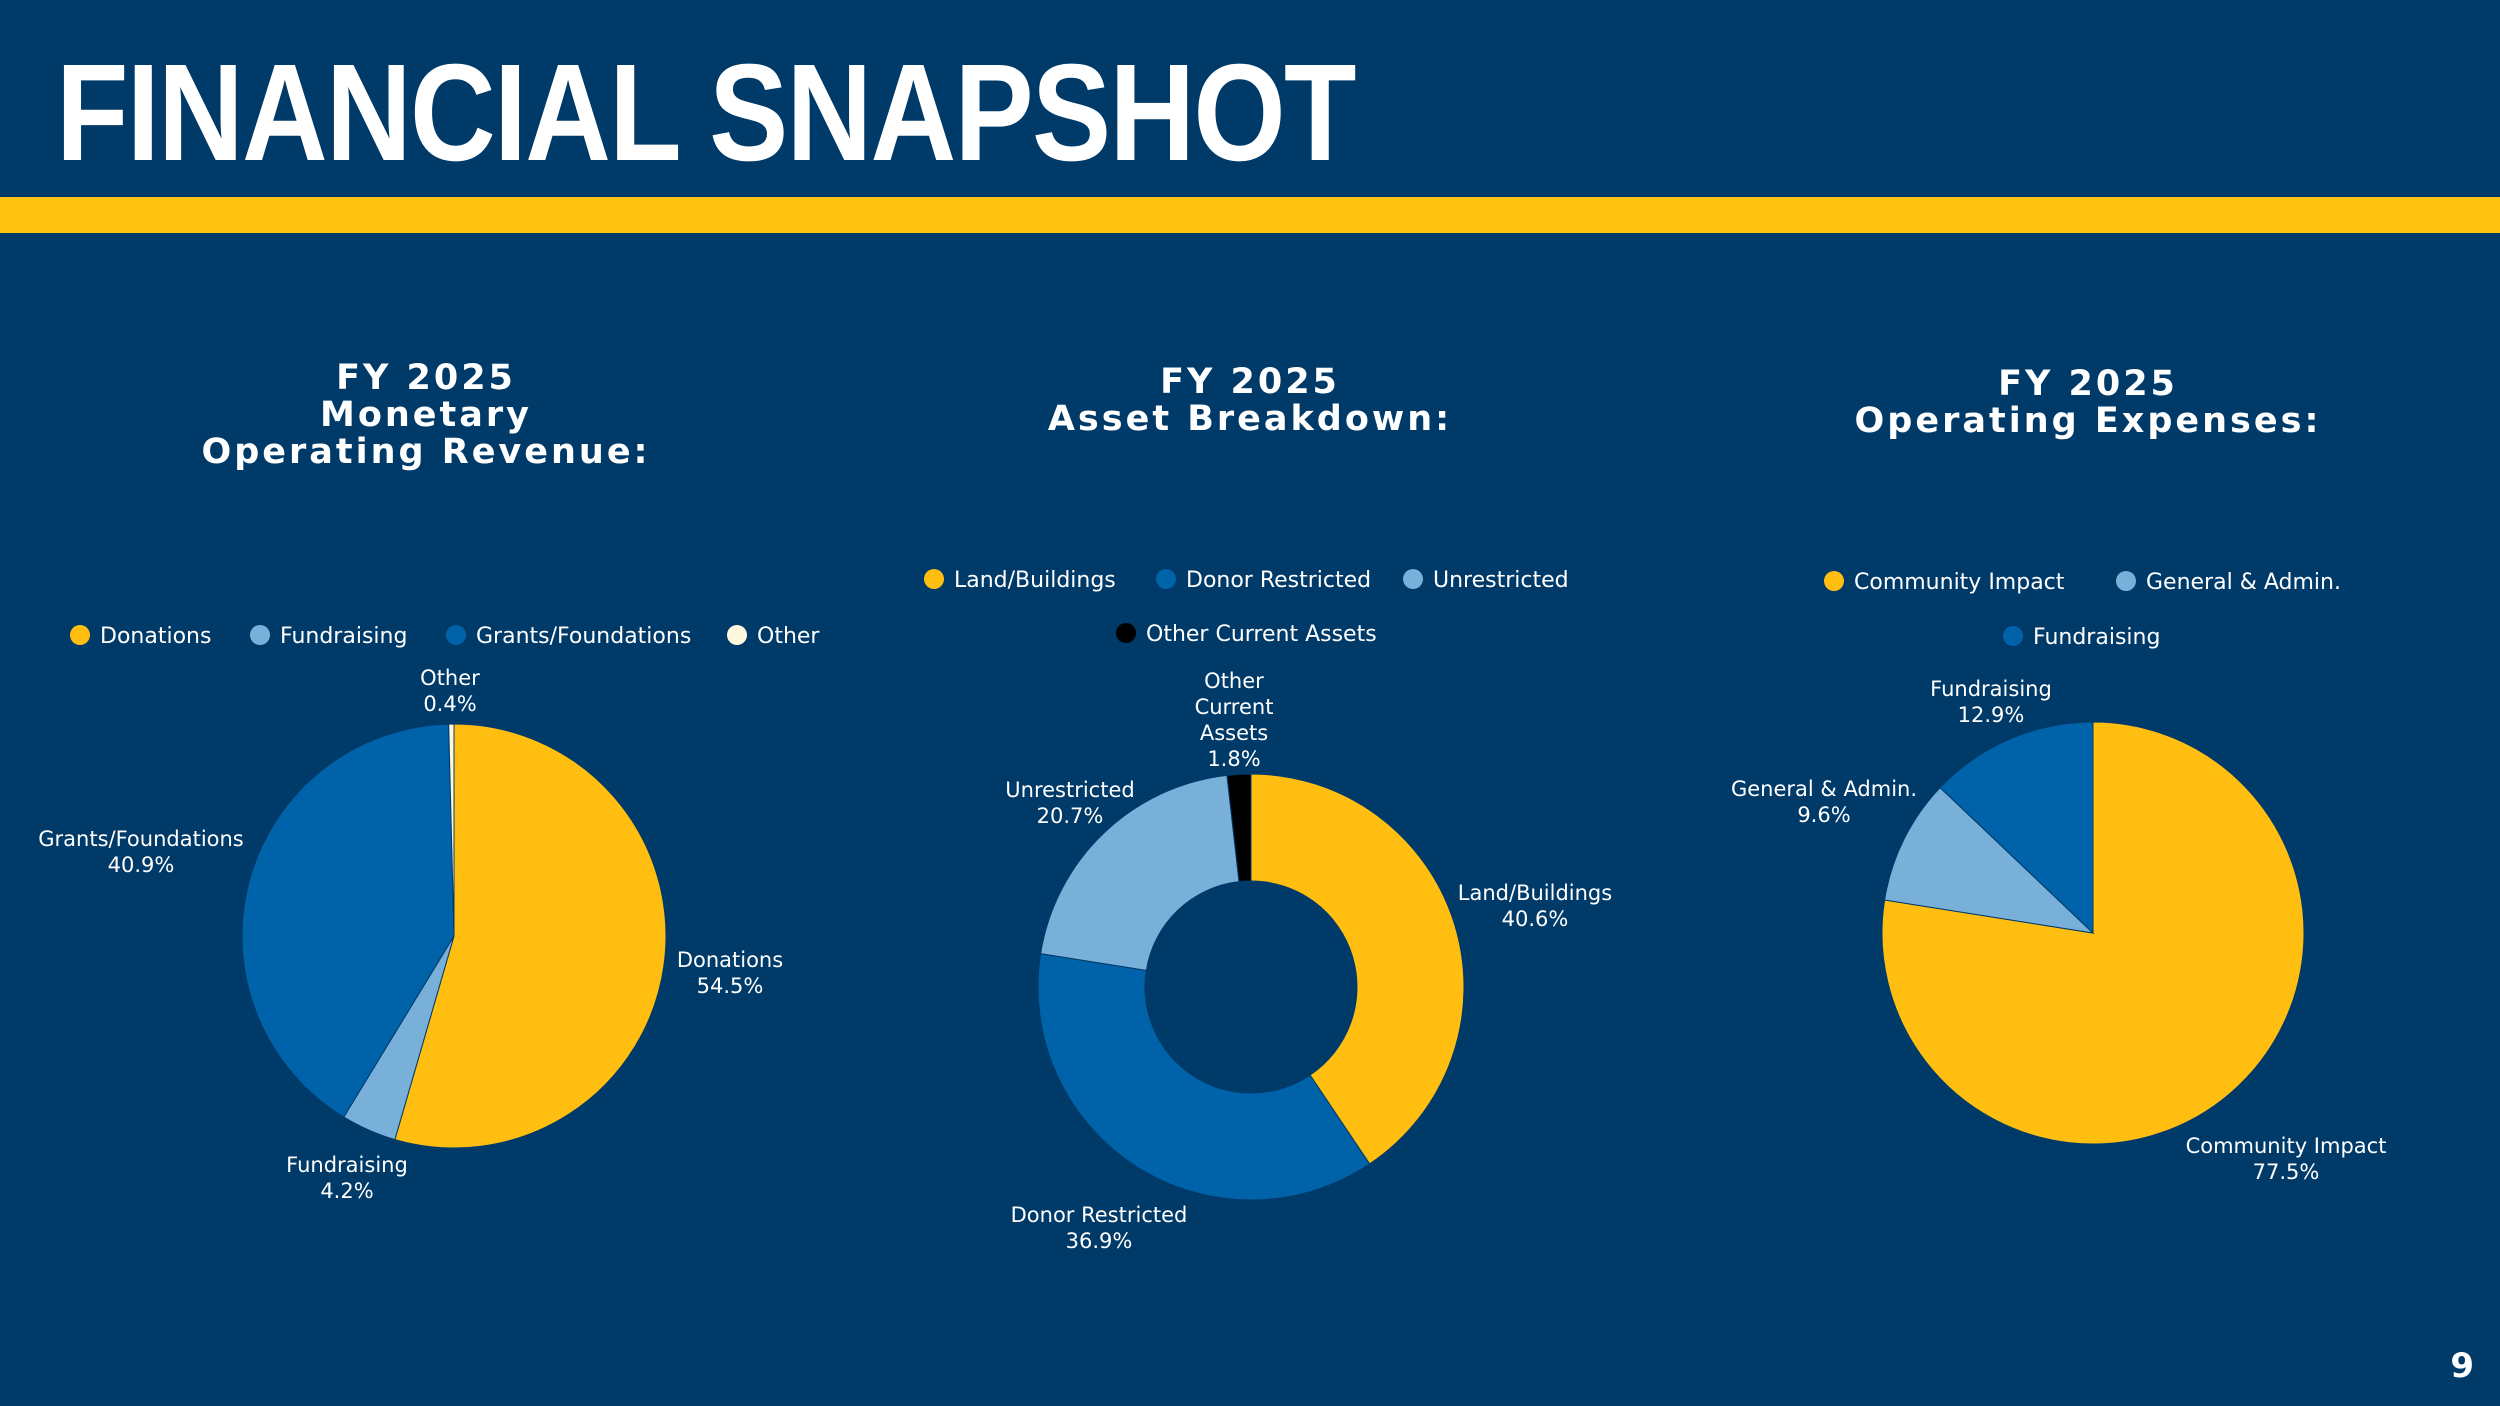 The image size is (2500, 1406). I want to click on legend-label: Grants/Foundations, so click(583, 636).